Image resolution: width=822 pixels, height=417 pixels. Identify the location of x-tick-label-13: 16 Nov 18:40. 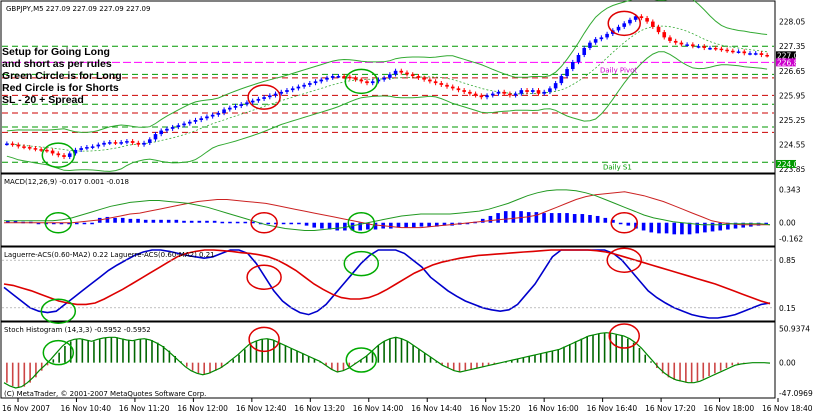
(787, 408).